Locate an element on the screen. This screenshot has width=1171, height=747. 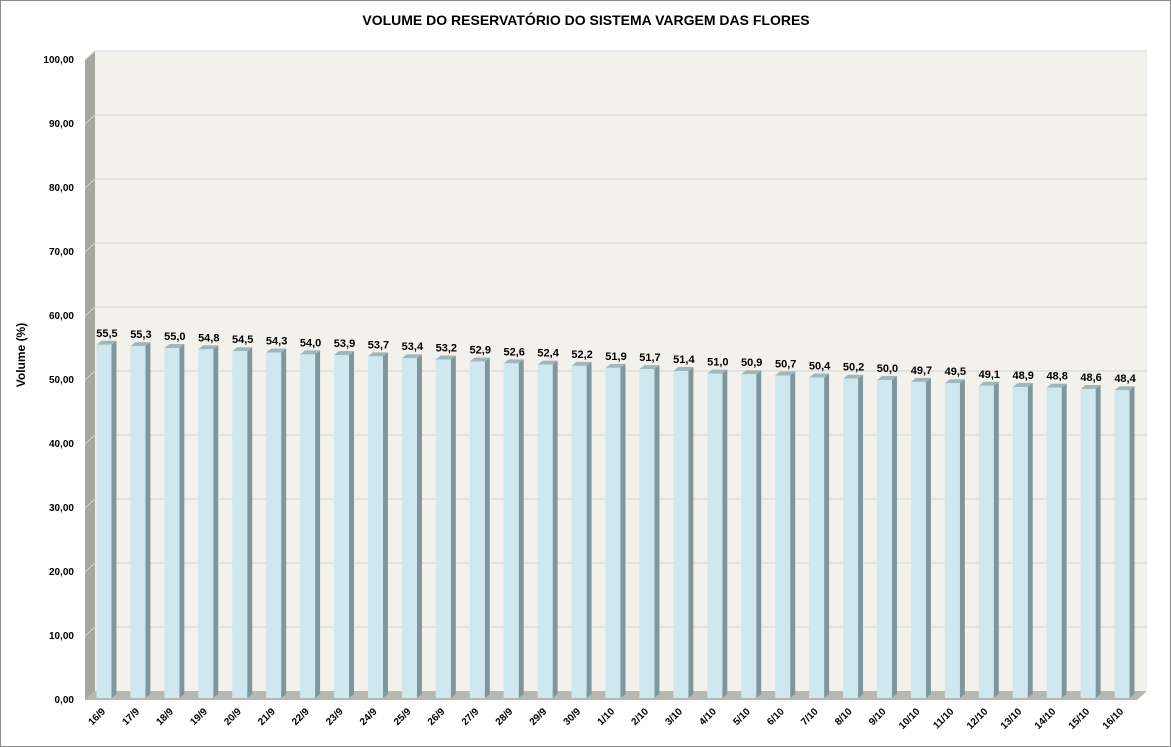
x-tick-label: 27/9 is located at coordinates (471, 717).